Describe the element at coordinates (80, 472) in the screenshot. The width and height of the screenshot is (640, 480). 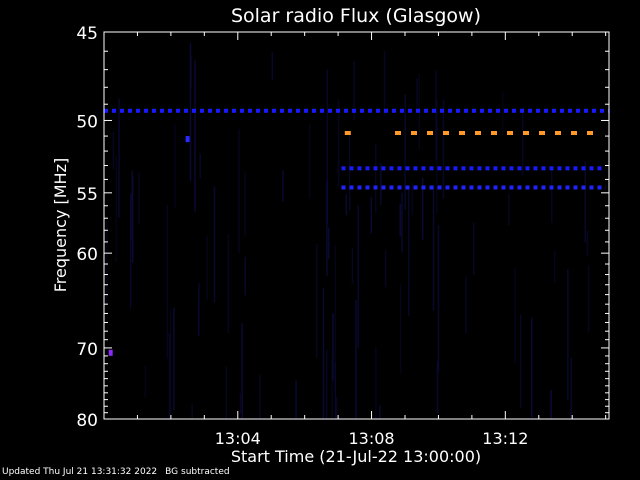
I see `updated-timestamp: Updated Thu Jul 21 13:31:32 2022` at that location.